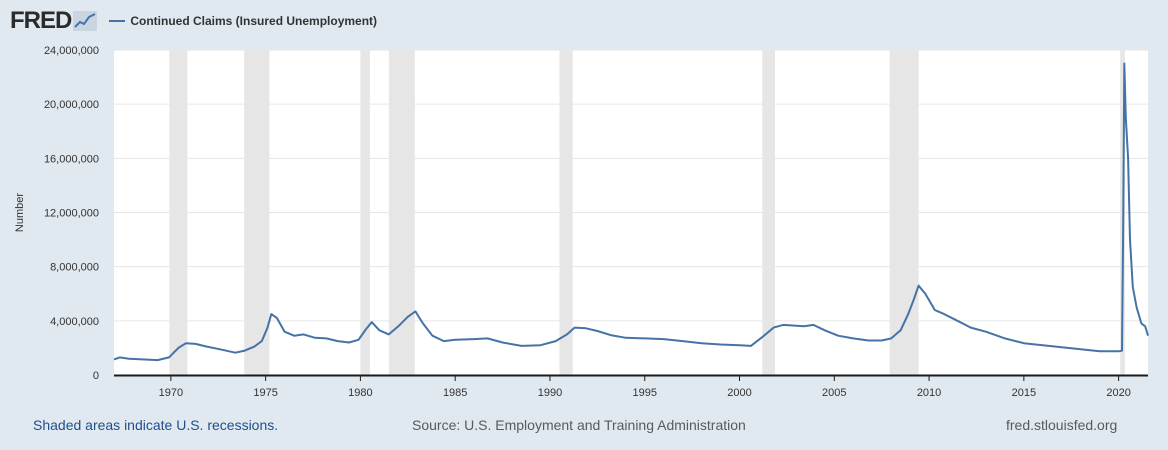  Describe the element at coordinates (74, 268) in the screenshot. I see `y-tick-label: 8,000,000` at that location.